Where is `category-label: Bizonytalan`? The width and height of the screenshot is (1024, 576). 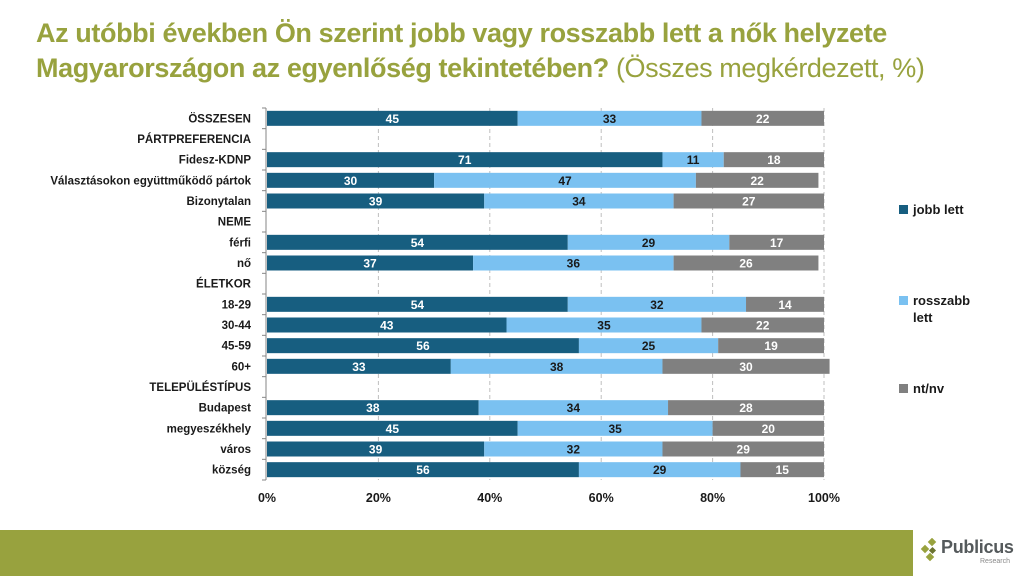
category-label: Bizonytalan is located at coordinates (218, 202).